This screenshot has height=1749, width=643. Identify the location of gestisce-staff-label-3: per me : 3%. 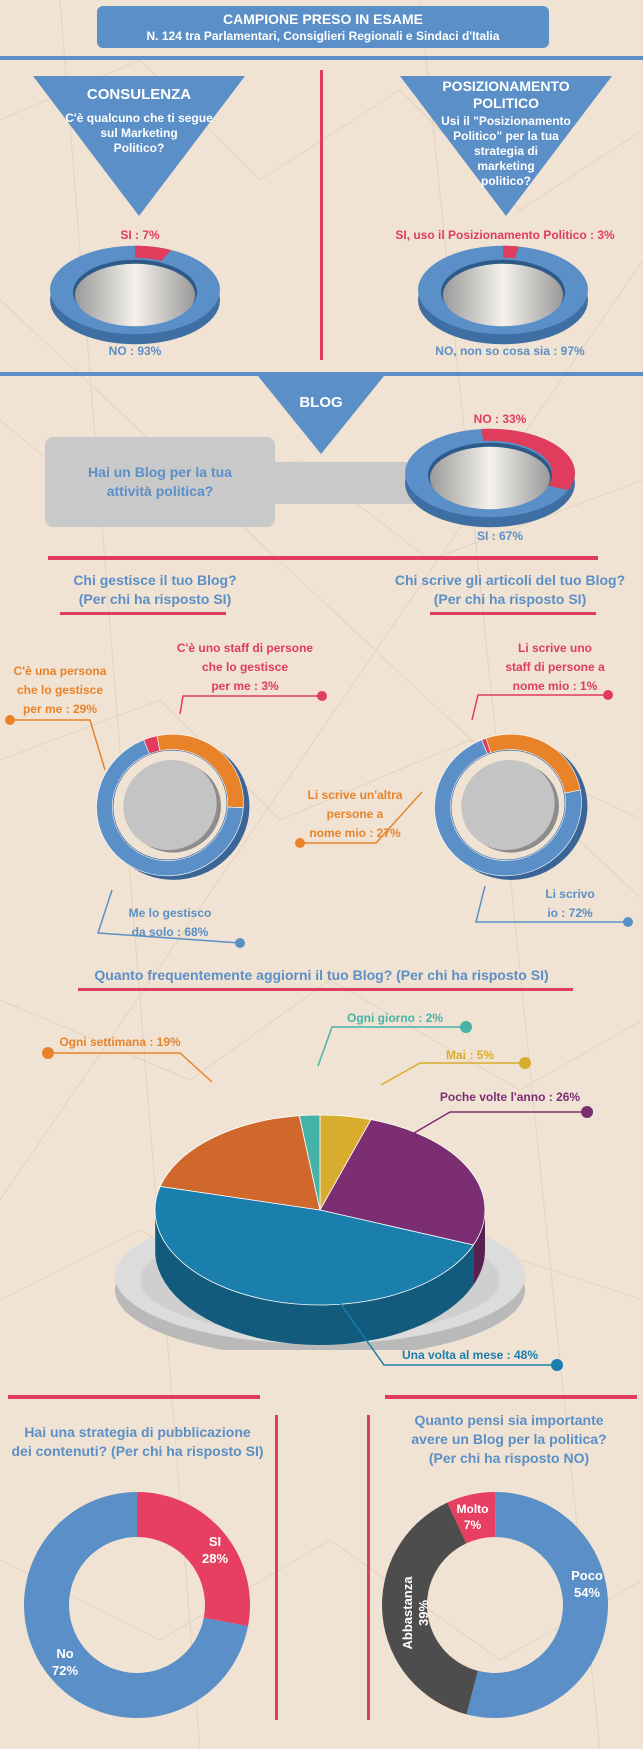
(245, 686).